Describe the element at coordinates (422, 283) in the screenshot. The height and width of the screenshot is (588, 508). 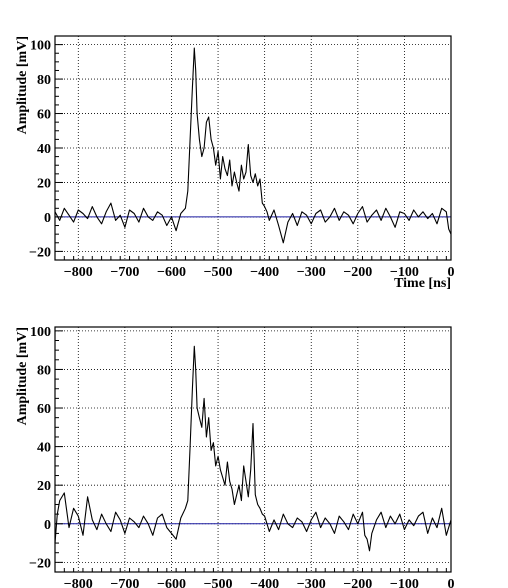
I see `x-axis-title: Time [ns]` at that location.